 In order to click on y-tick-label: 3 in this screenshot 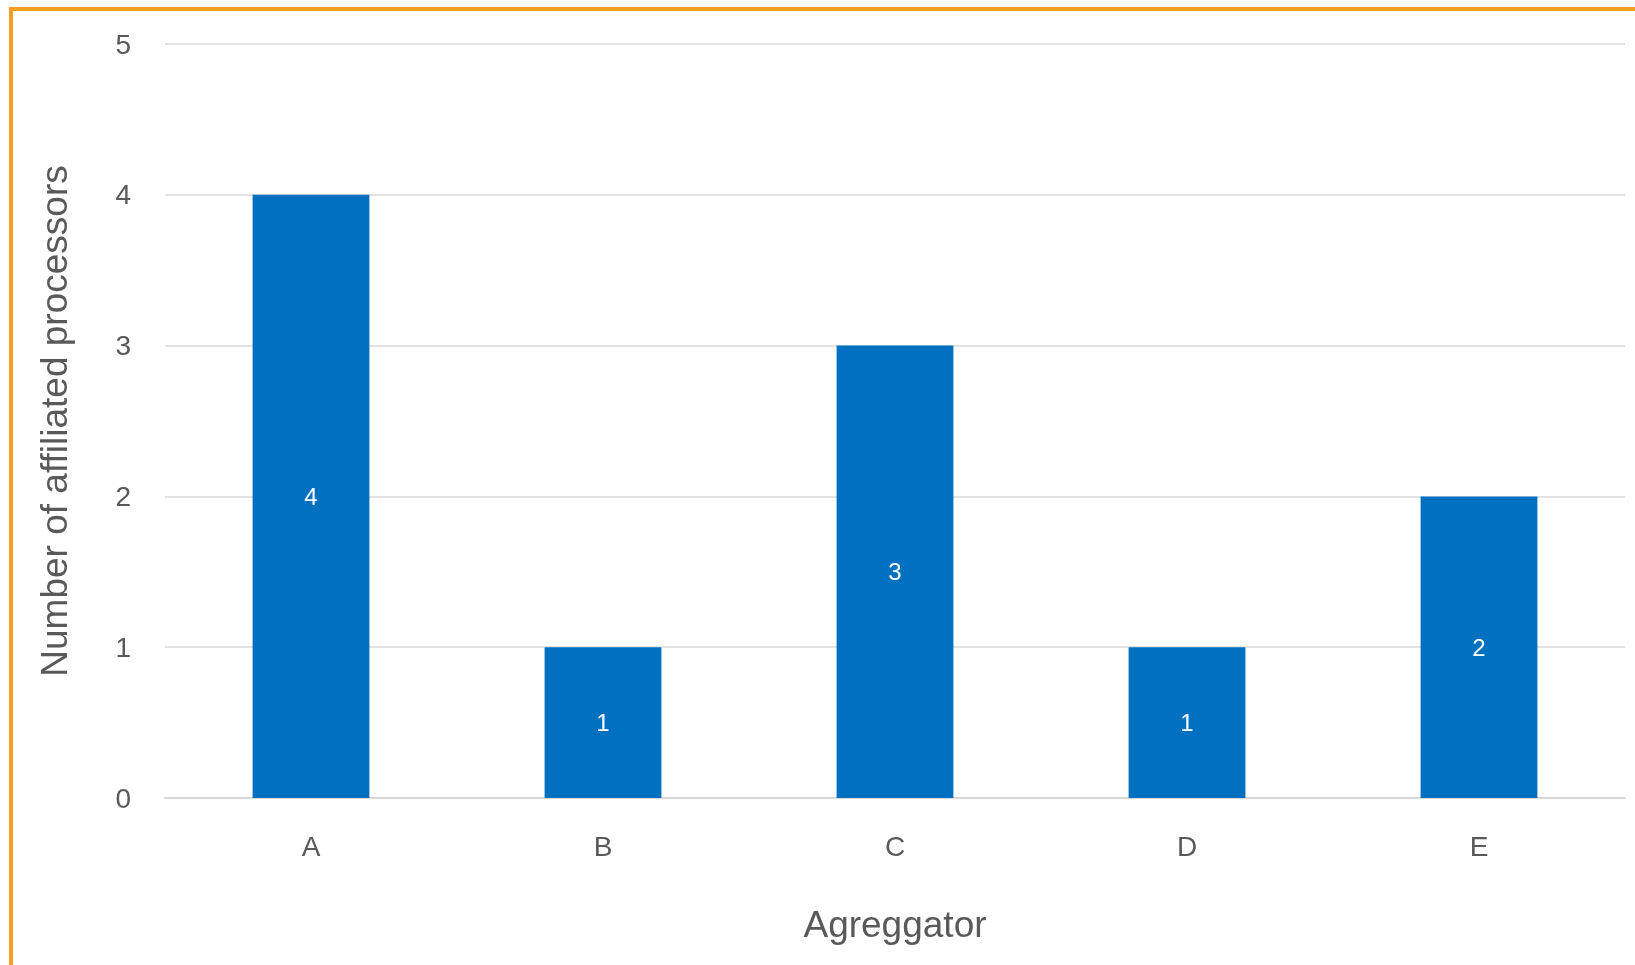, I will do `click(123, 346)`.